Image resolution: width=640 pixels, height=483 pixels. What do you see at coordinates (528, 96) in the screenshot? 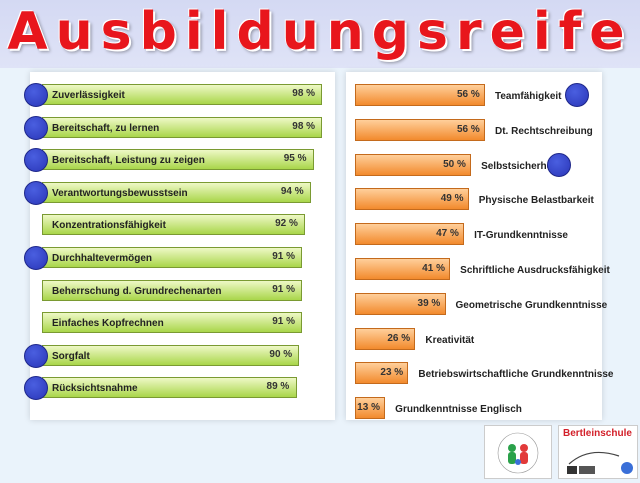
I see `orange-bar-label: Teamfähigkeit` at bounding box center [528, 96].